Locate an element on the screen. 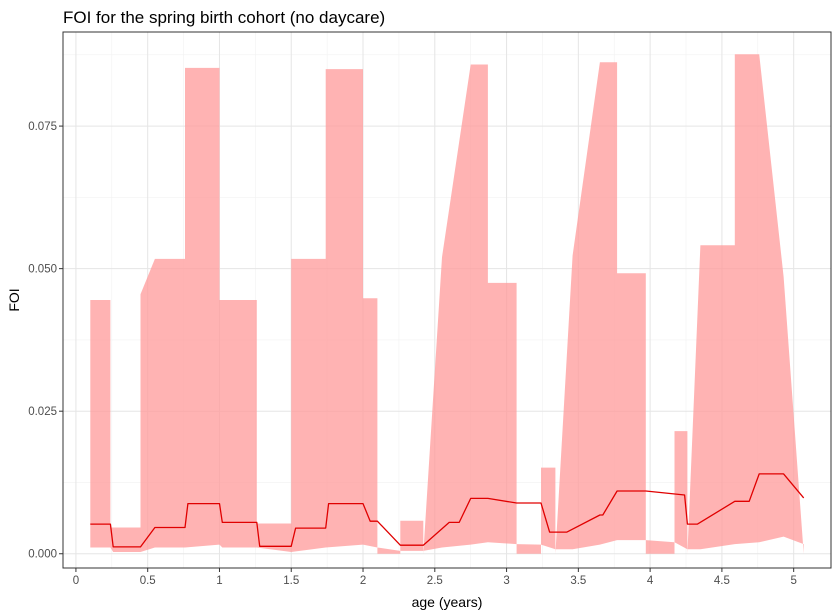  foi-median-line is located at coordinates (447, 510).